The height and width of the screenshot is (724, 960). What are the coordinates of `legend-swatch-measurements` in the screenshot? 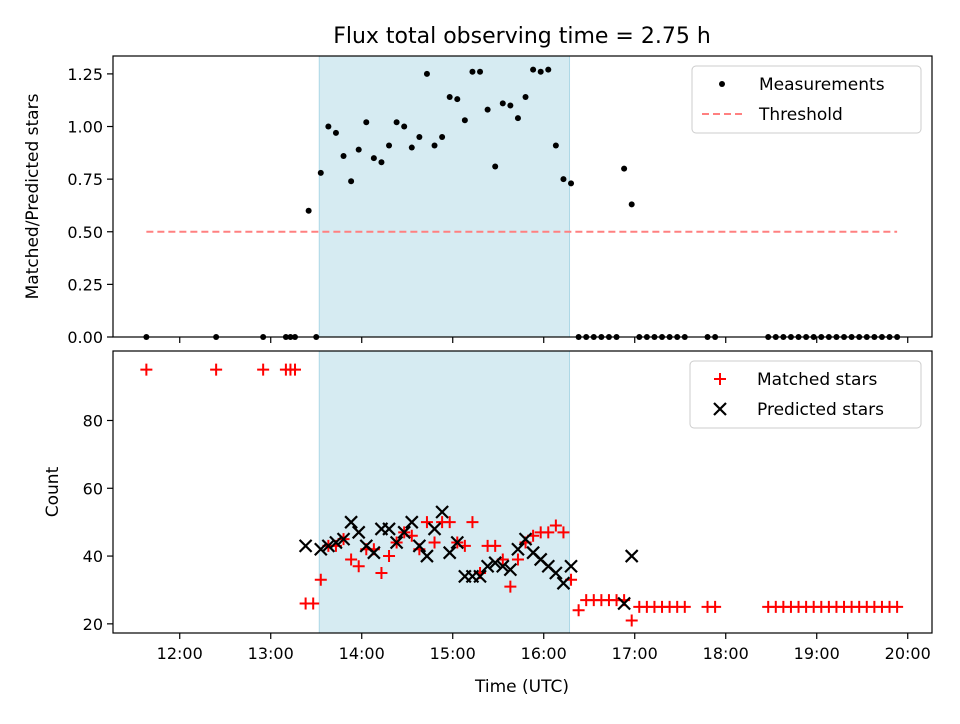 It's located at (722, 84).